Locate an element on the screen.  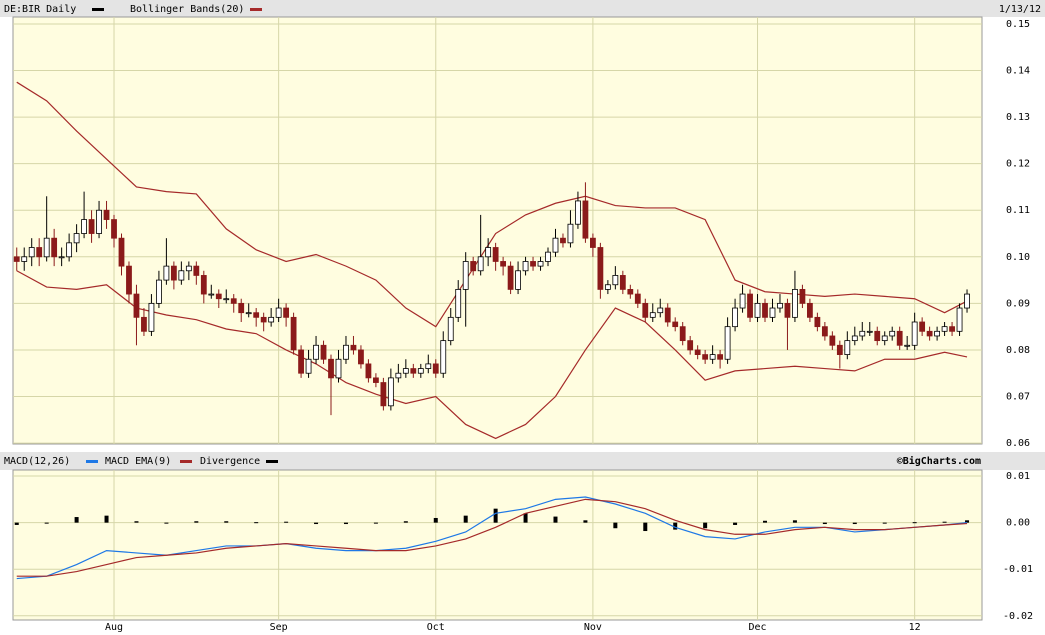
y-tick-label: 0.14 is located at coordinates (1018, 71).